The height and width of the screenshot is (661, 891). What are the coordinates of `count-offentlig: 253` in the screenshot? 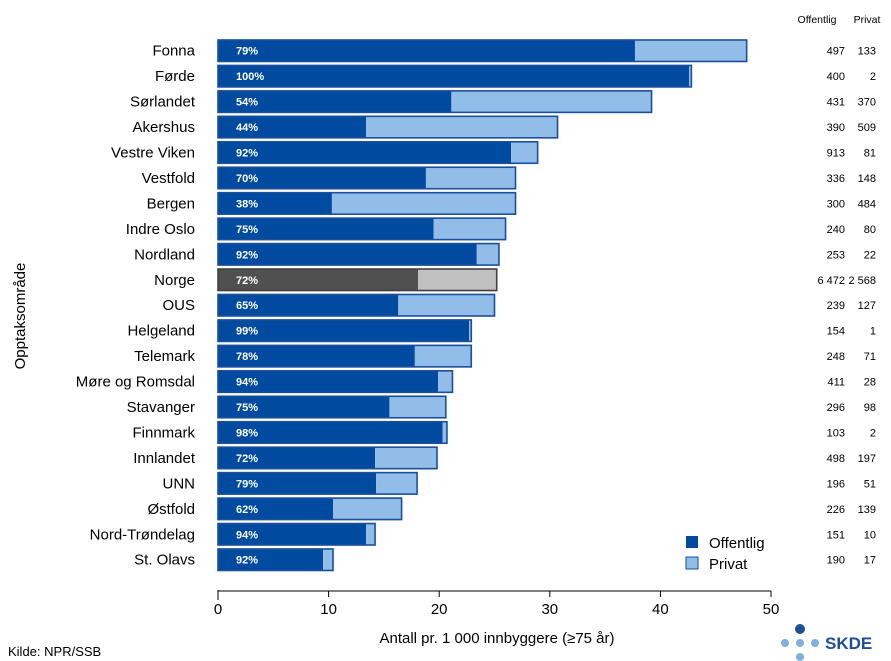 It's located at (836, 255).